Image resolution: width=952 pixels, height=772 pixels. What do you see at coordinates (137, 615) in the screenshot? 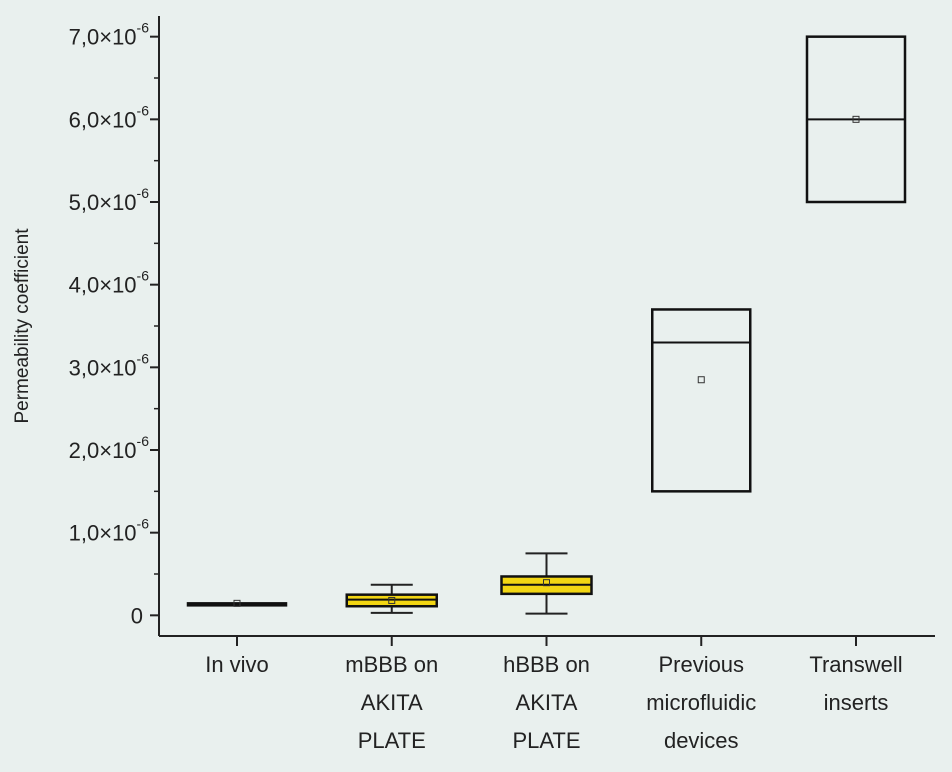
I see `y-tick-label: 0` at bounding box center [137, 615].